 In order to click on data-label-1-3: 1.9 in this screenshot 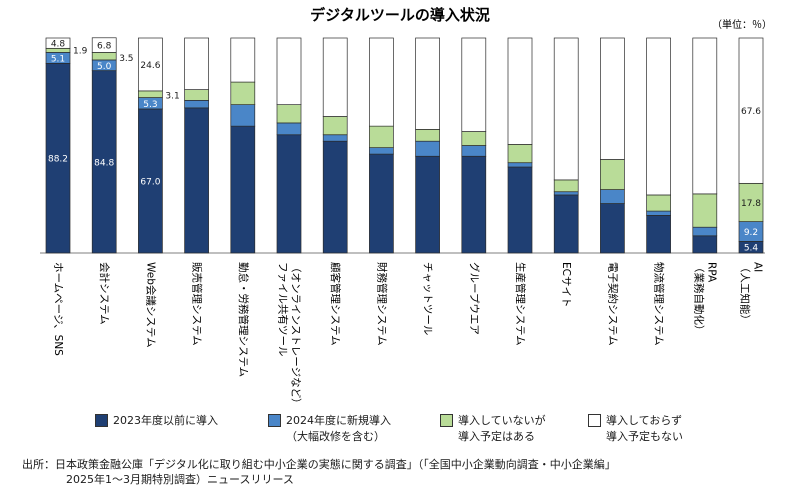, I will do `click(80, 51)`.